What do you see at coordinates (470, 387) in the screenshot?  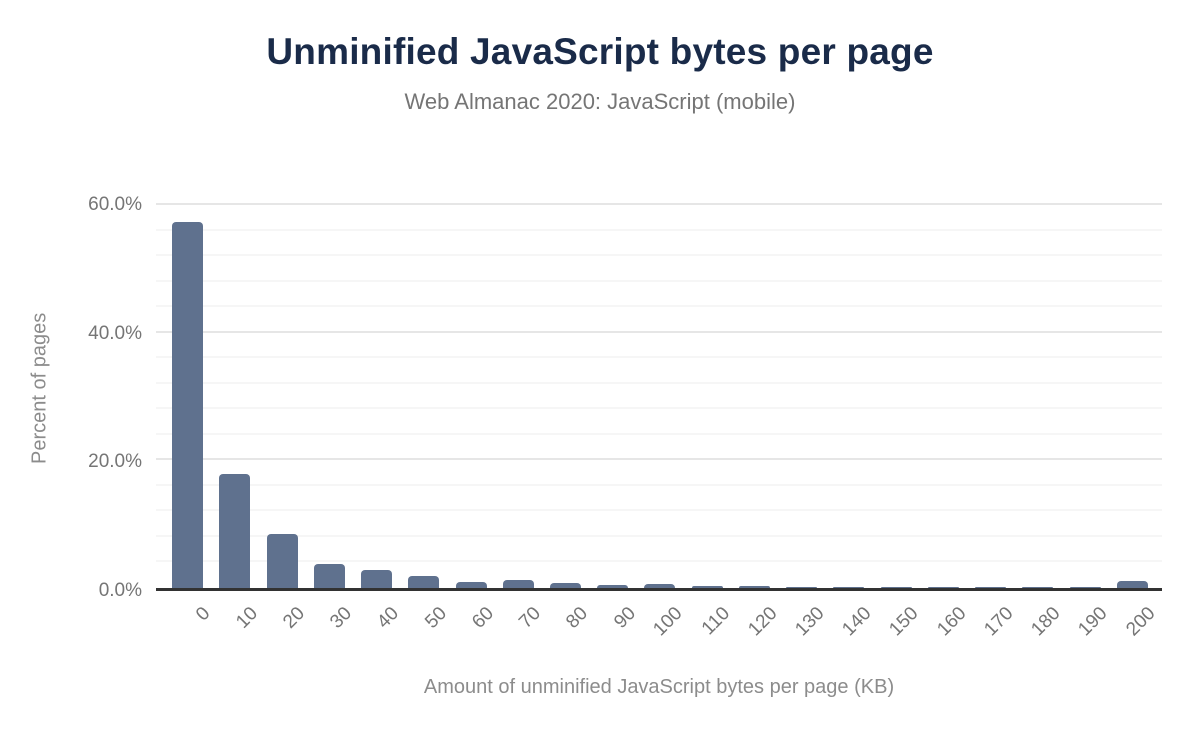 I see `bar-slot-60kb` at bounding box center [470, 387].